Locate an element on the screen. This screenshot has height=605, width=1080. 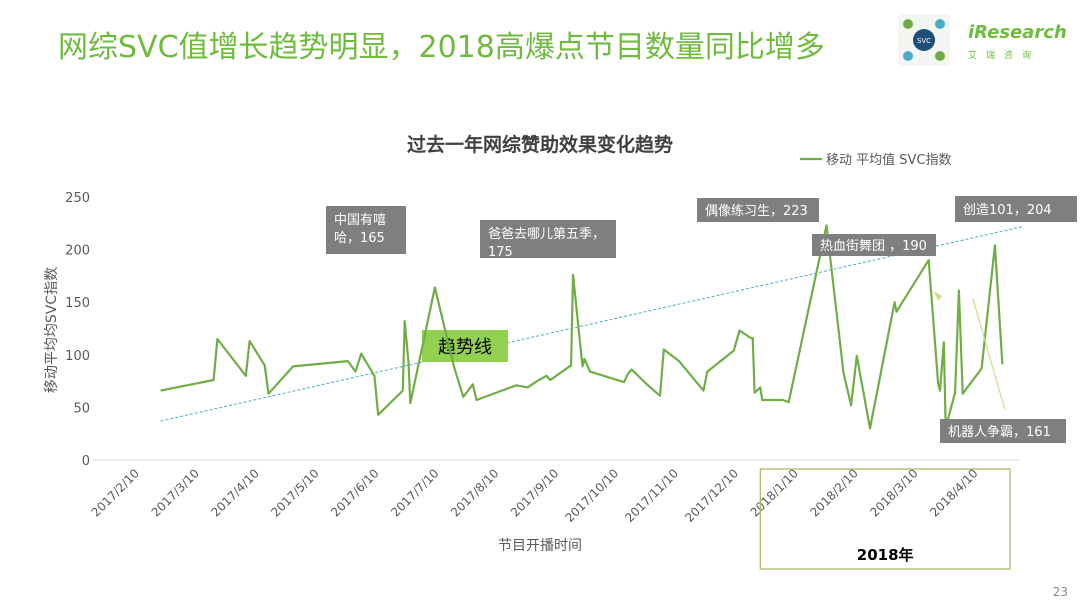
page-title: 网综SVC值增长趋势明显，2018高爆点节目数量同比增多 is located at coordinates (441, 47).